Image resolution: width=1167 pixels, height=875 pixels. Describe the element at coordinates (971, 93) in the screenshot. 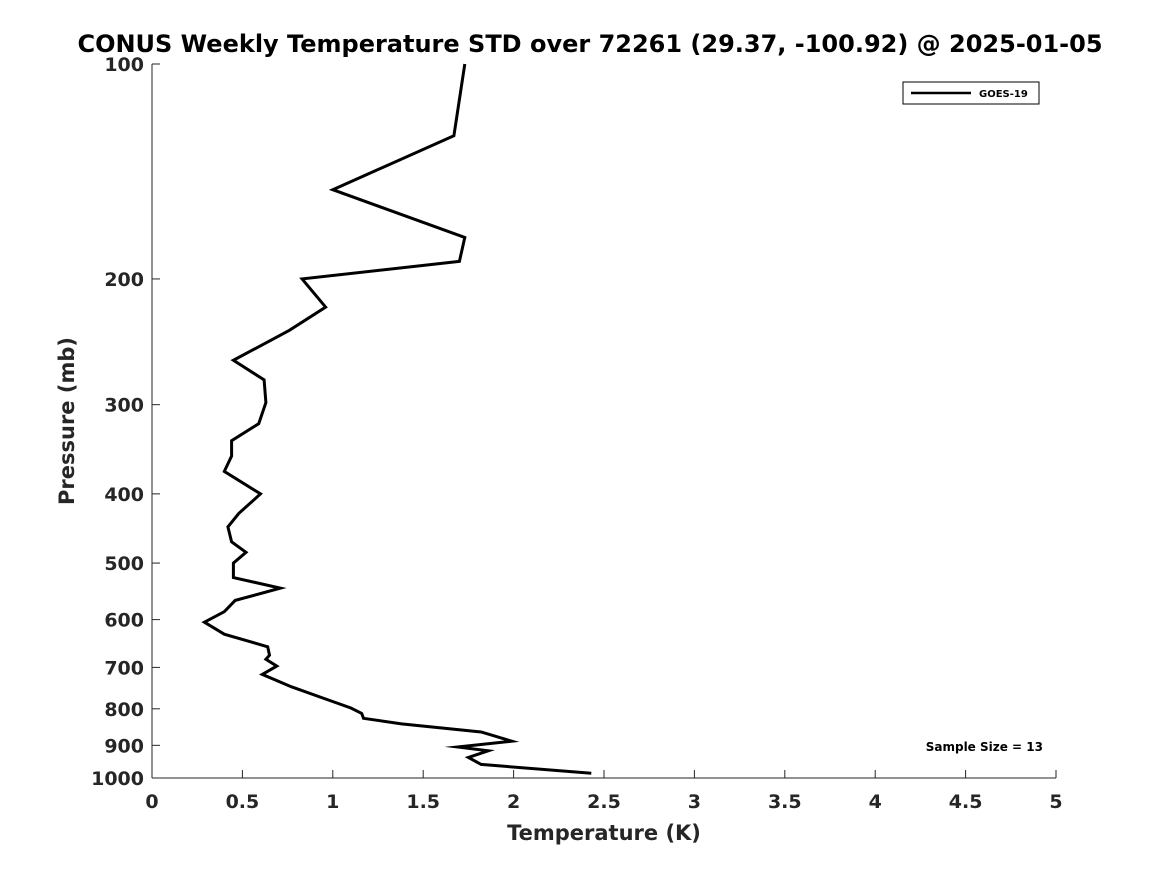

I see `legend: GOES-19` at that location.